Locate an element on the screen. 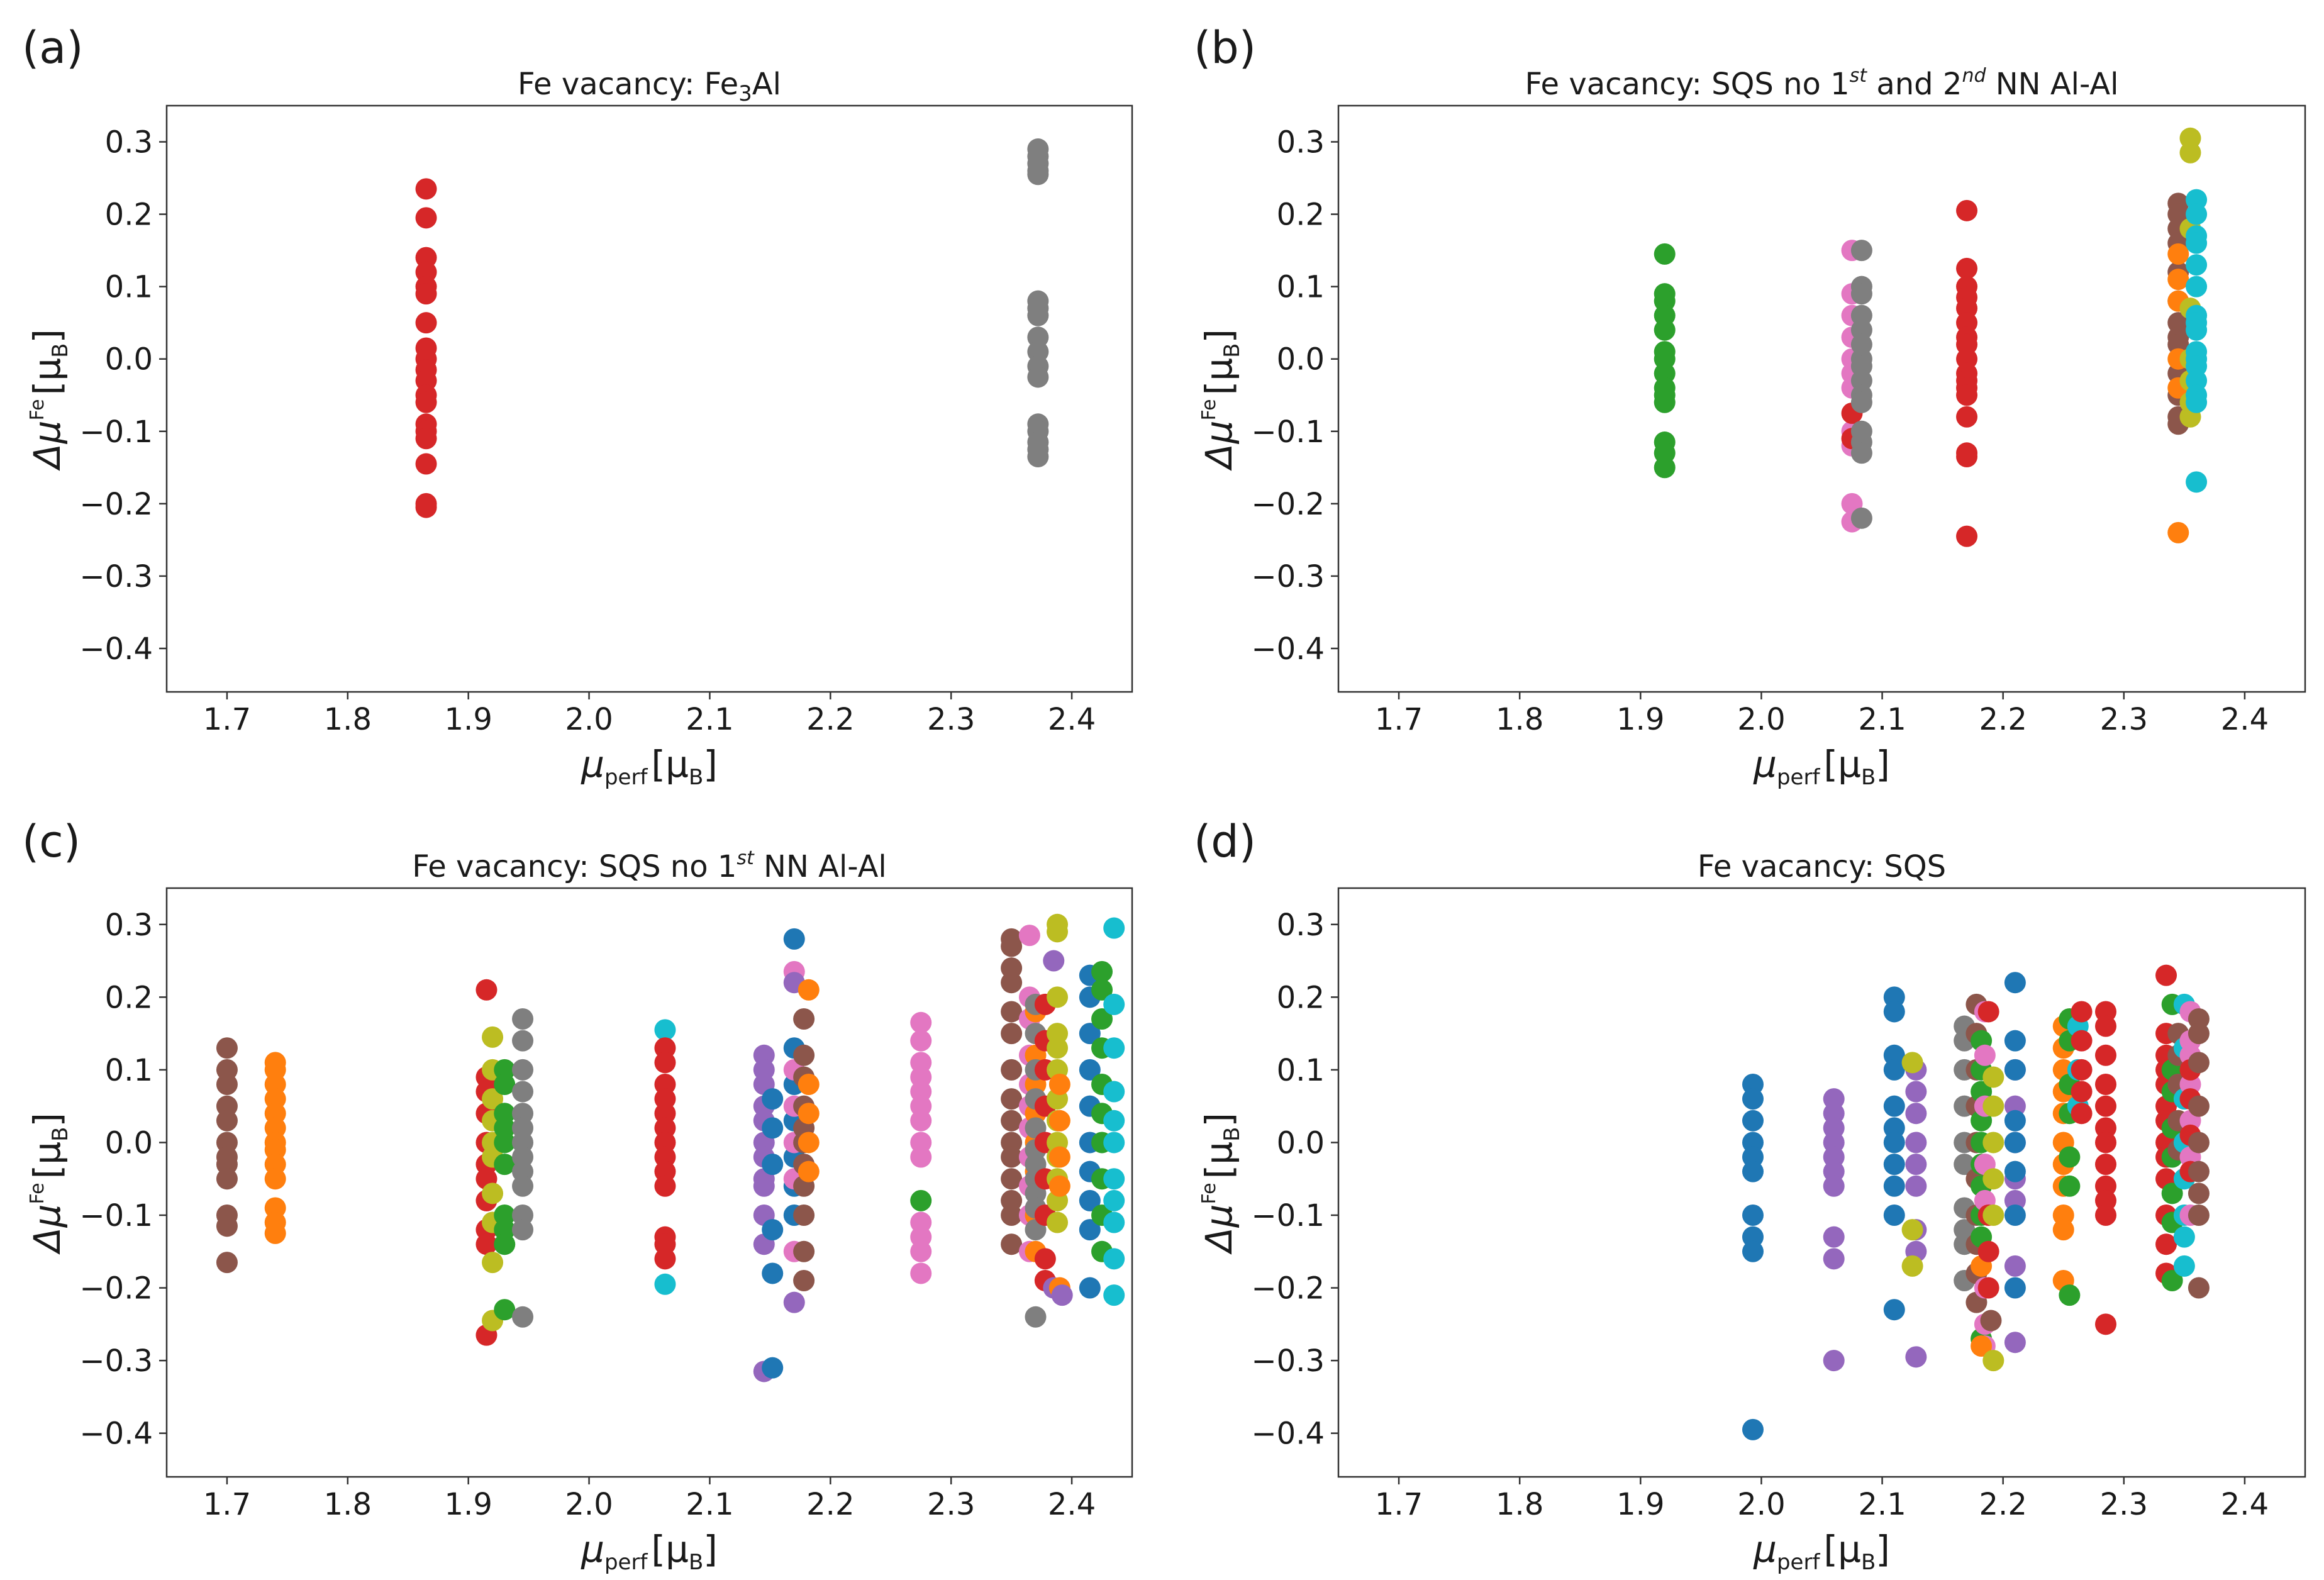 Image resolution: width=2324 pixels, height=1580 pixels. text-part: st is located at coordinates (746, 858).